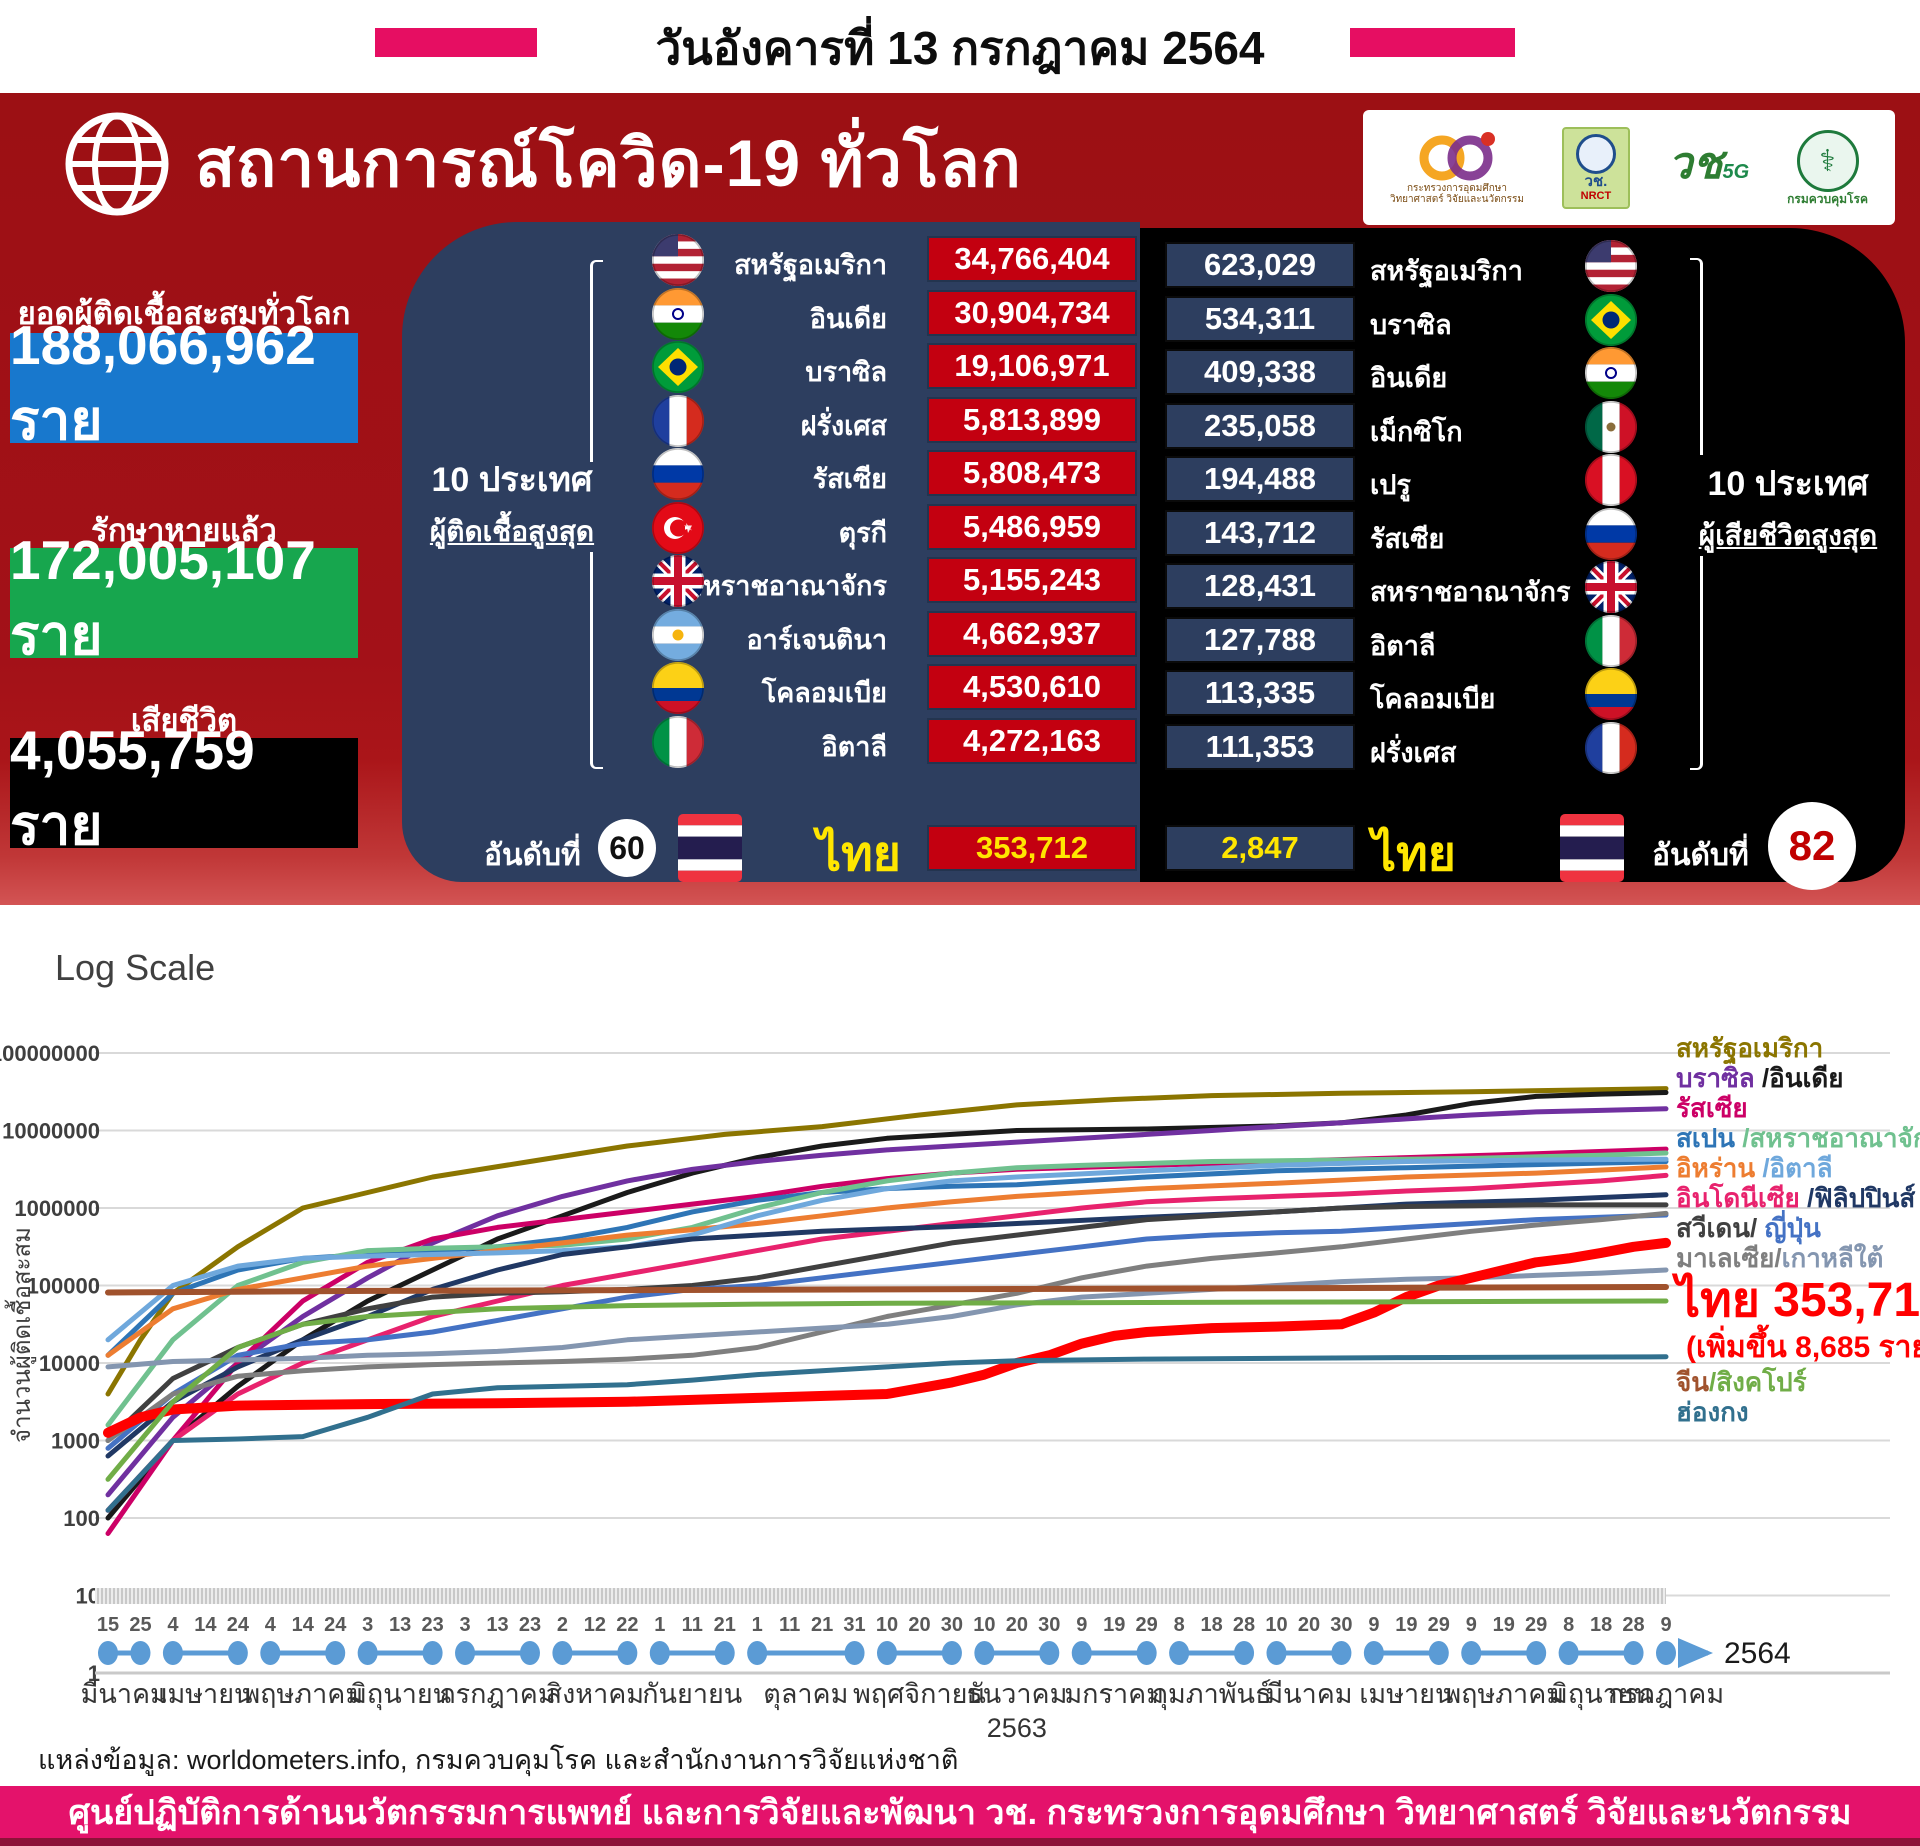 This screenshot has height=1846, width=1920. What do you see at coordinates (456, 42) in the screenshot?
I see `decor-bar-left` at bounding box center [456, 42].